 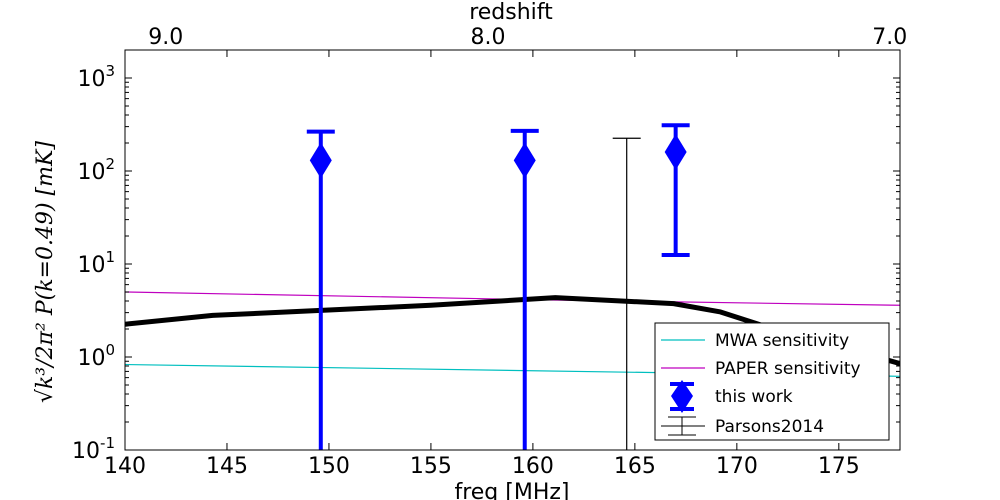 What do you see at coordinates (769, 427) in the screenshot?
I see `legend-parsons-label: Parsons2014` at bounding box center [769, 427].